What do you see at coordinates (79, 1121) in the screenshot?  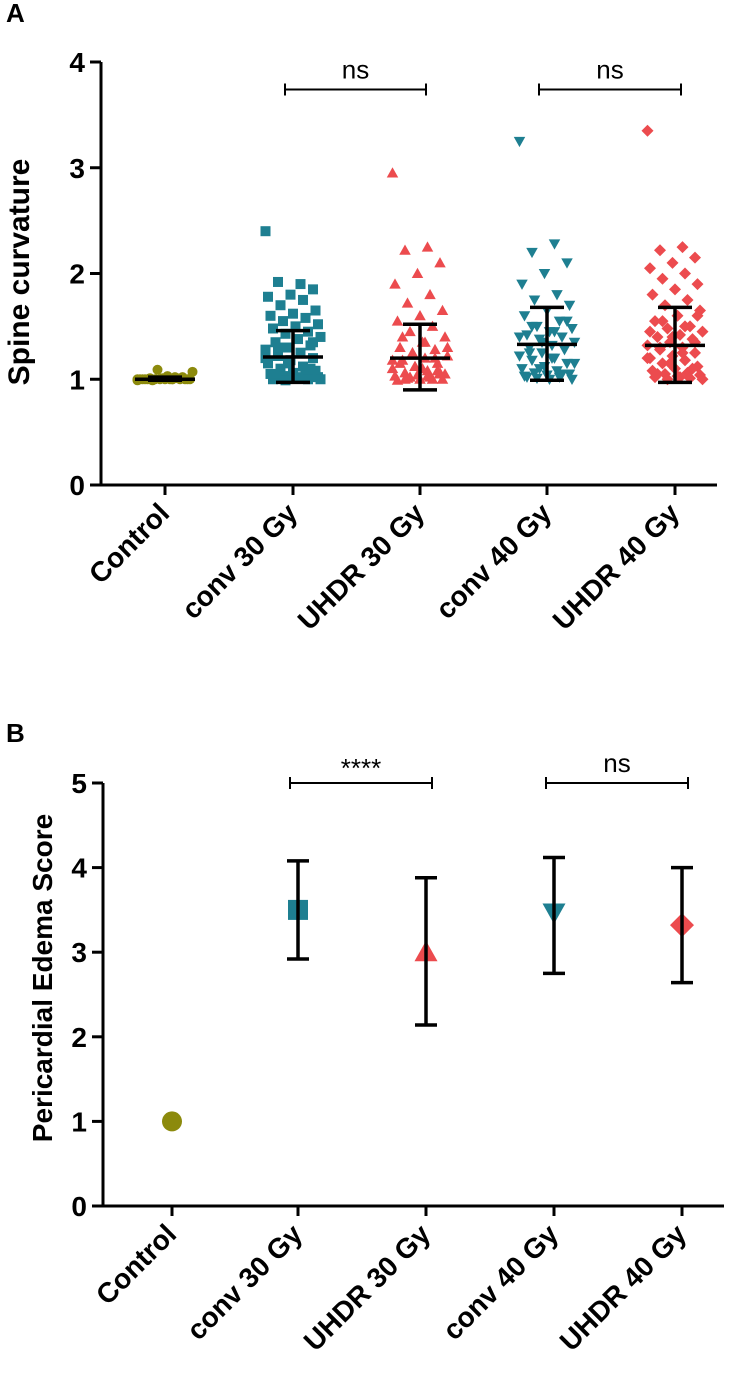 I see `panel-b-y-tick-label-1: 1` at bounding box center [79, 1121].